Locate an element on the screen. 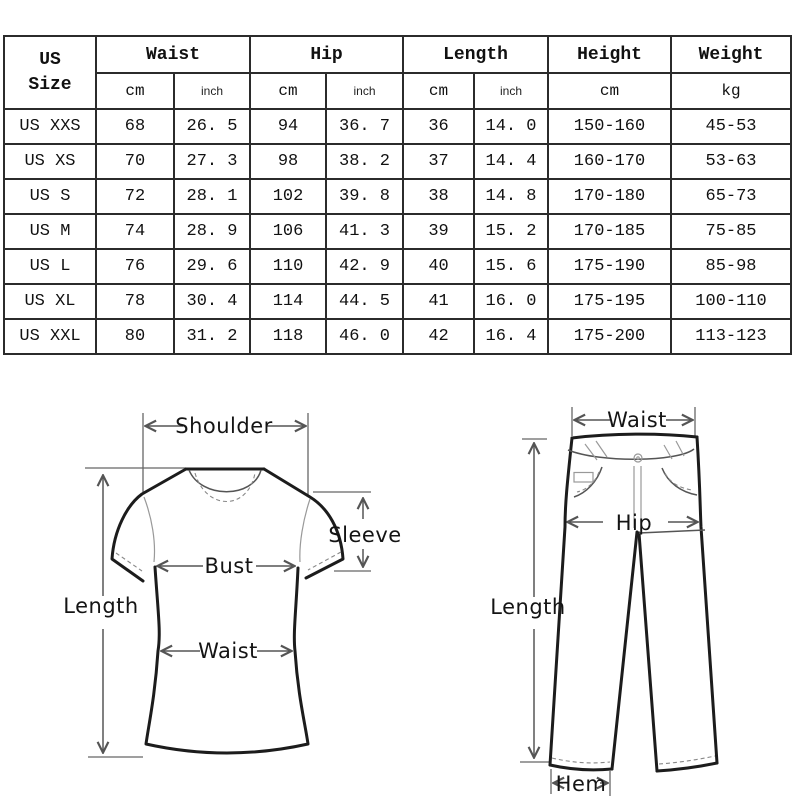 This screenshot has width=800, height=800. table-cell: 42. 9 is located at coordinates (365, 266).